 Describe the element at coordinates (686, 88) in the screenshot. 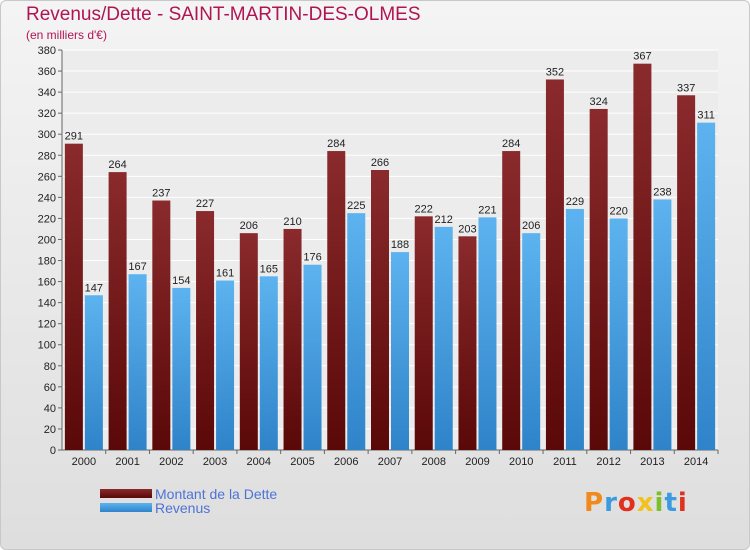

I see `data-label-debt: 337` at that location.